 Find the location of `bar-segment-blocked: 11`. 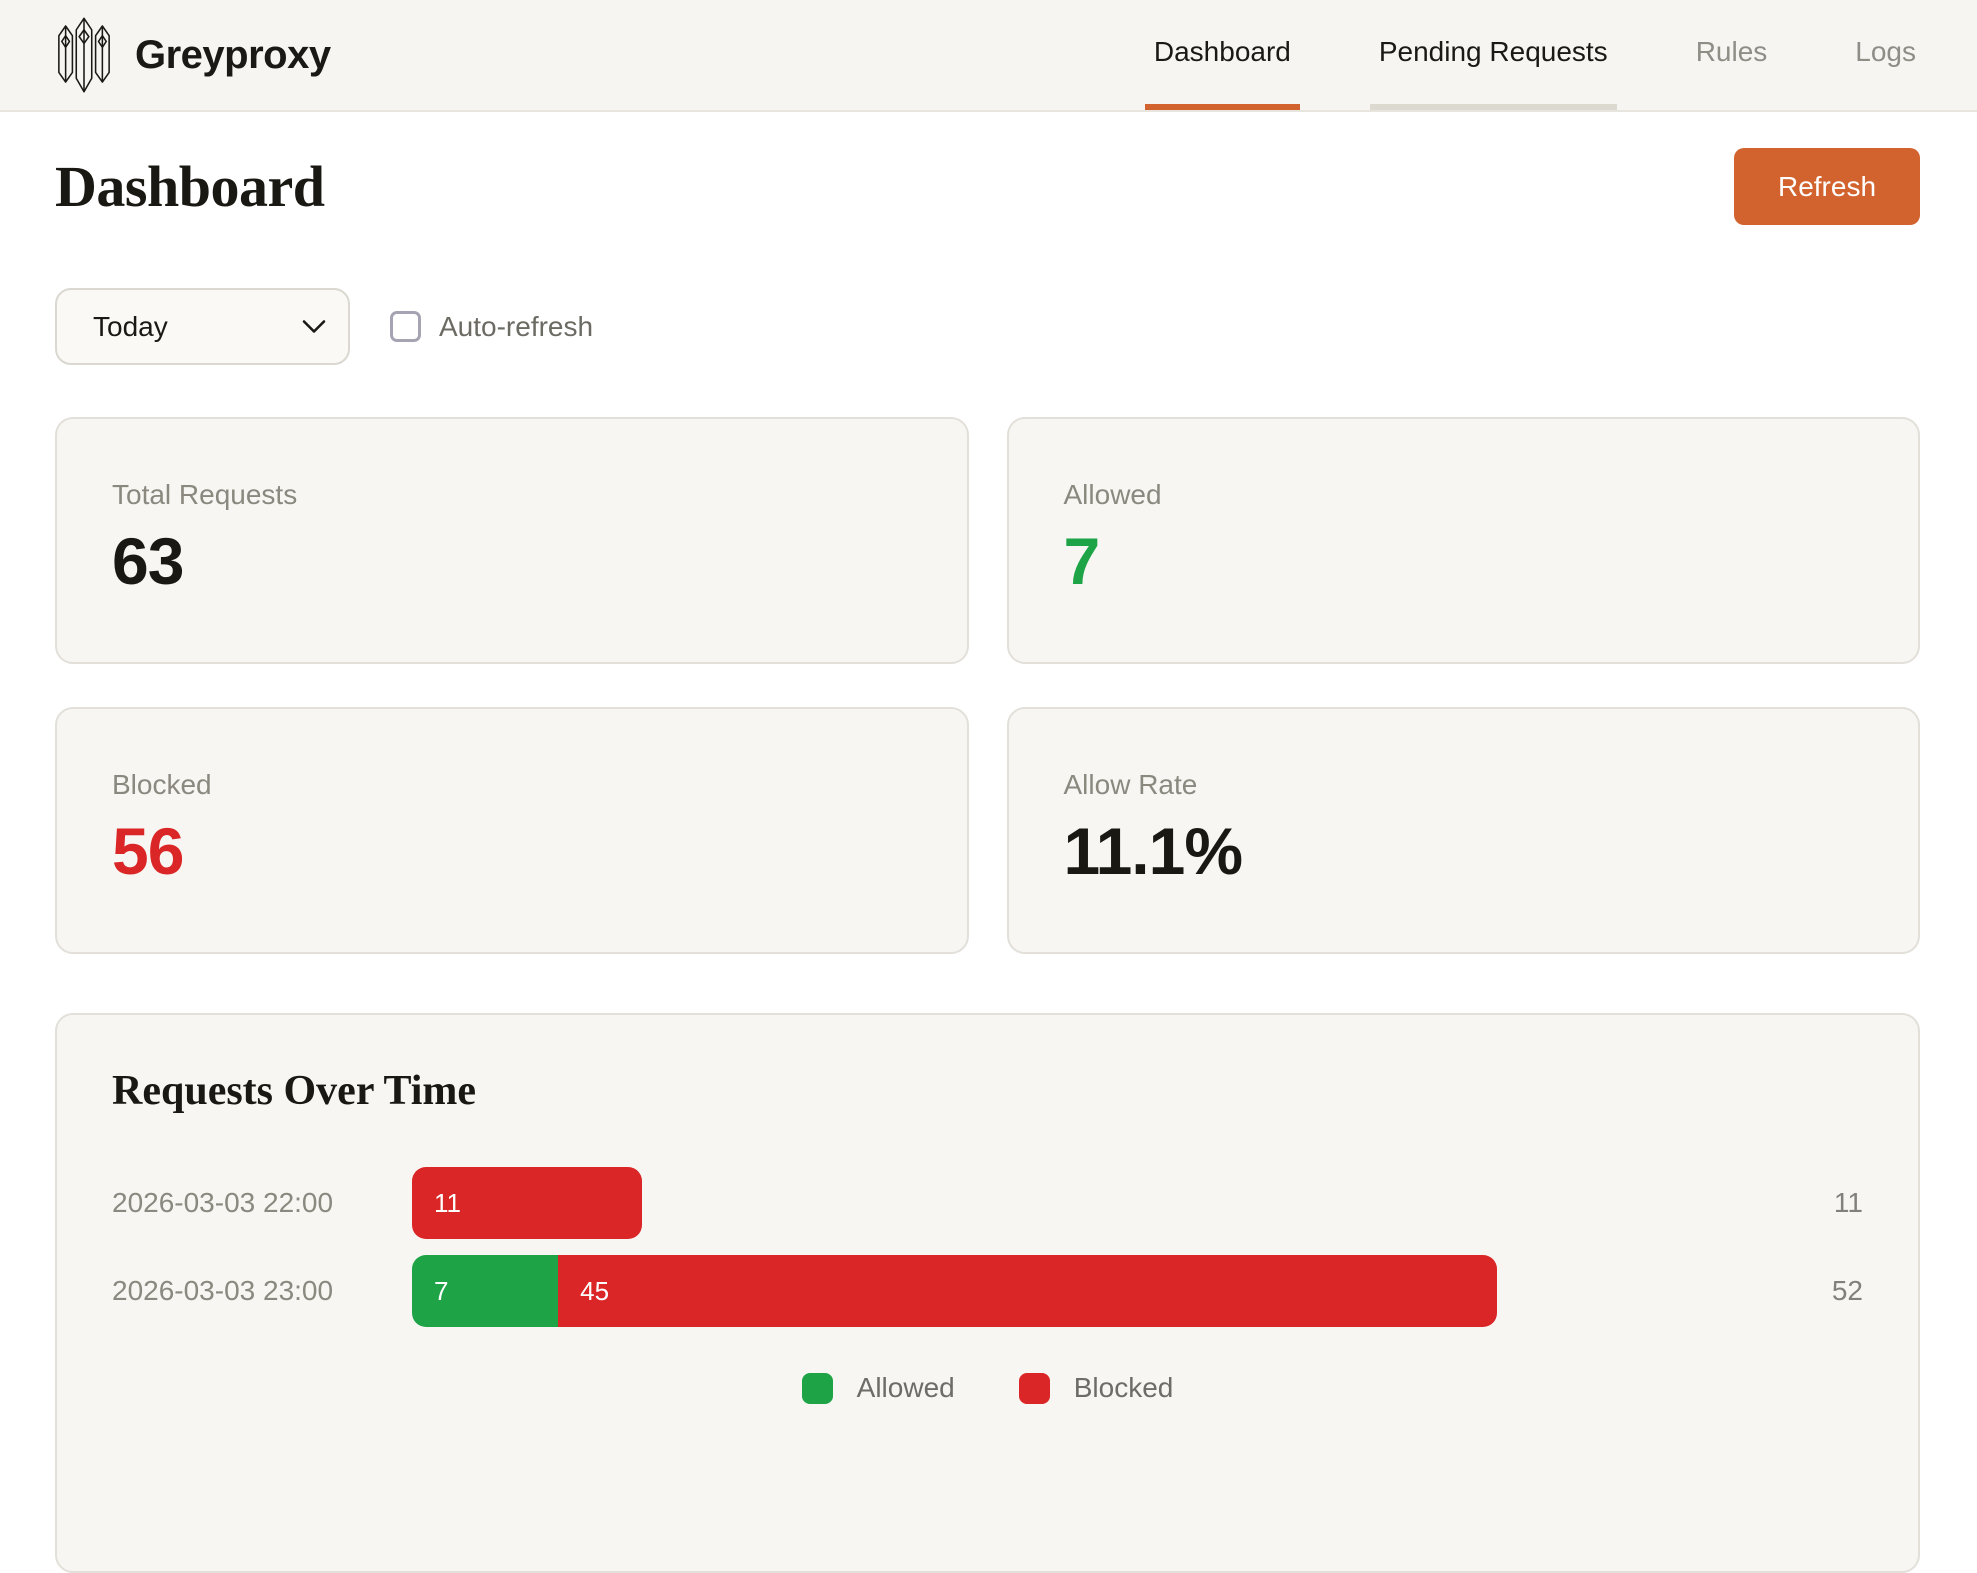

bar-segment-blocked: 11 is located at coordinates (527, 1203).